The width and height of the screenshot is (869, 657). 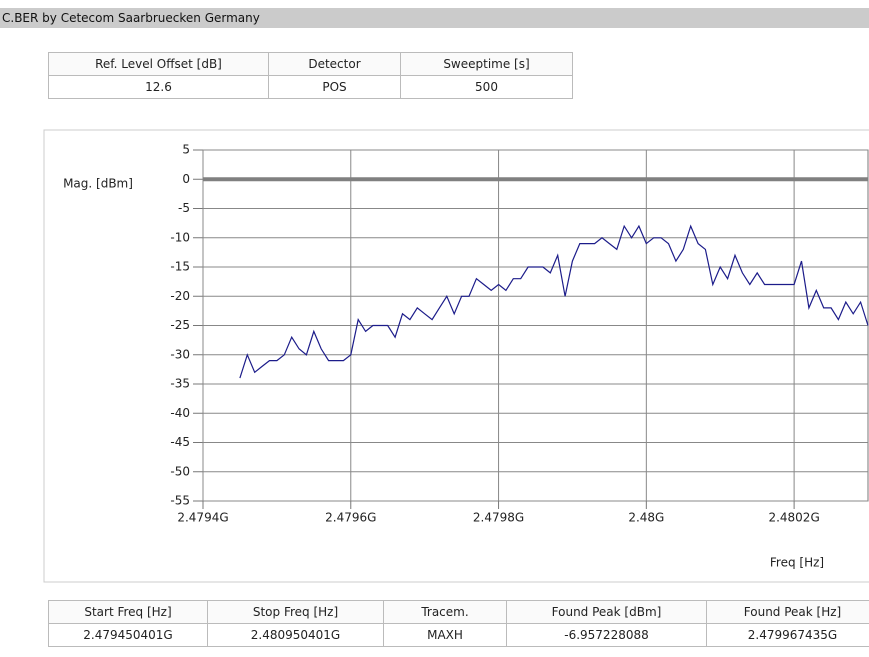 I want to click on td: POS, so click(x=334, y=87).